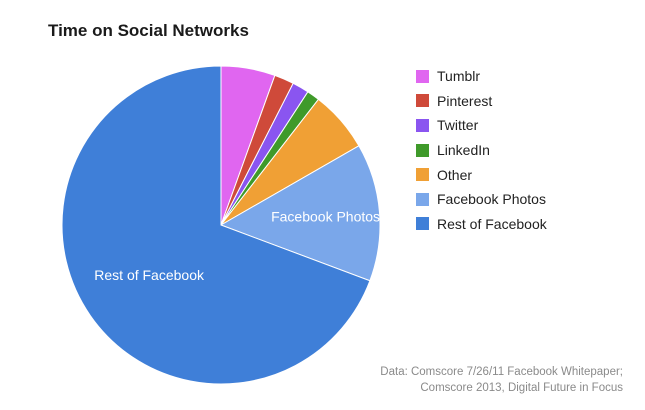 This screenshot has height=410, width=645. What do you see at coordinates (481, 76) in the screenshot?
I see `legend-item-tumblr: Tumblr` at bounding box center [481, 76].